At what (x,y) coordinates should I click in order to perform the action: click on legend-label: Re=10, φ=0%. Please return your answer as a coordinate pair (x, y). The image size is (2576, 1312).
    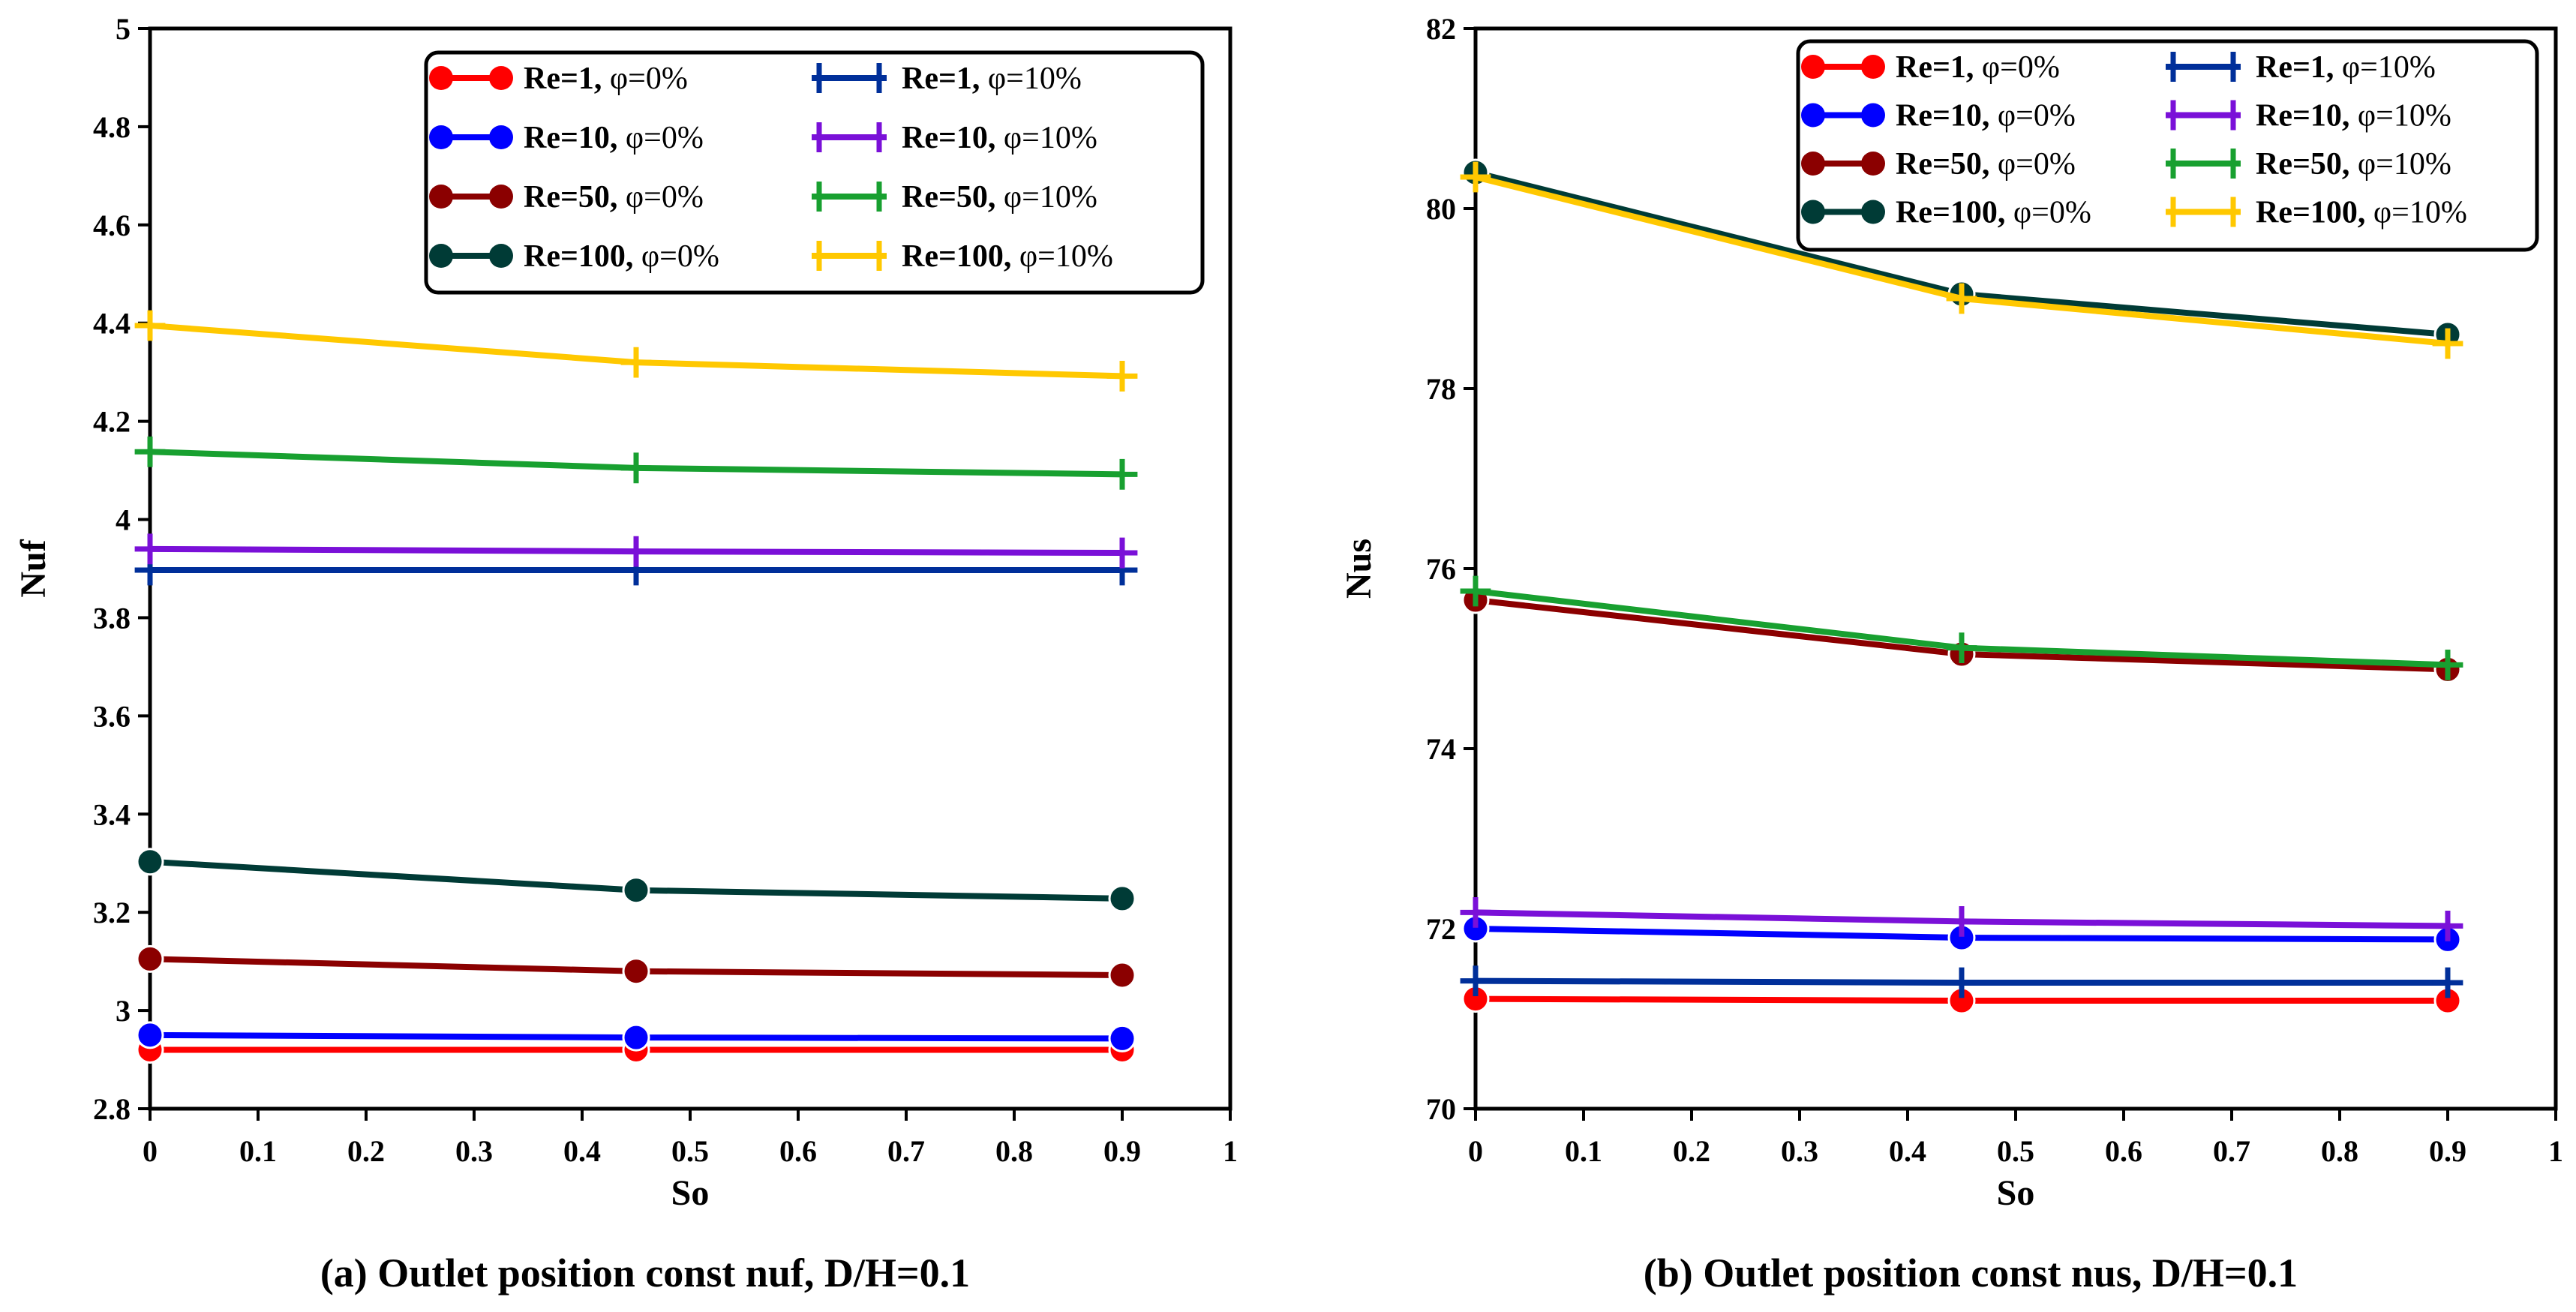
    Looking at the image, I should click on (1986, 116).